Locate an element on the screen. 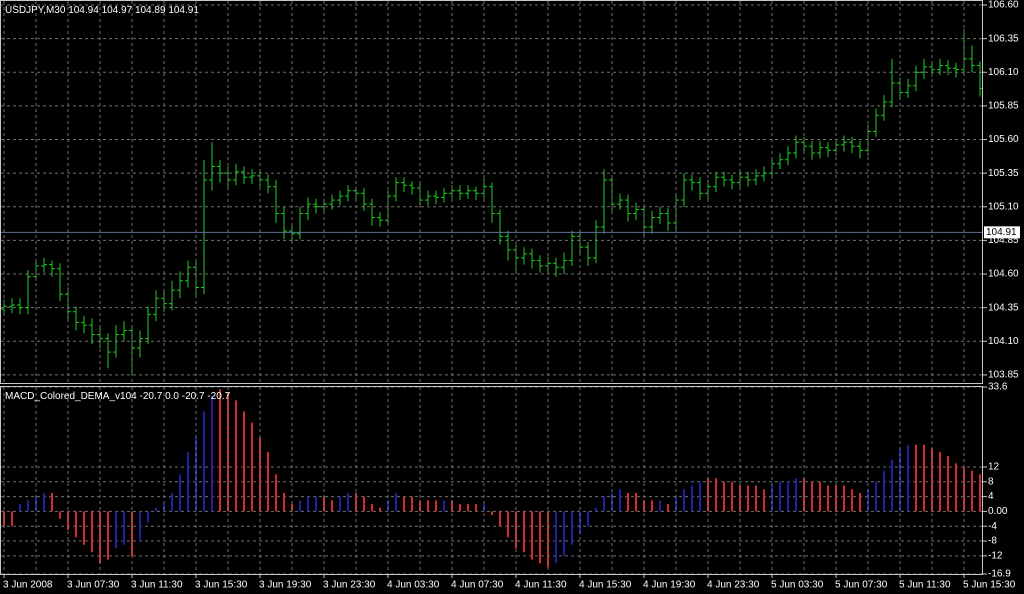 The image size is (1024, 594). x-tick-label: 4 Jun 07:30 is located at coordinates (477, 585).